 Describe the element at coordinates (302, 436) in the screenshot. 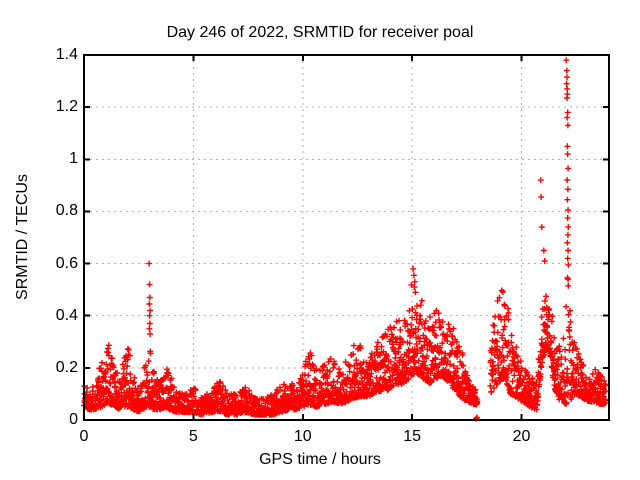

I see `x-tick-label: 10` at that location.